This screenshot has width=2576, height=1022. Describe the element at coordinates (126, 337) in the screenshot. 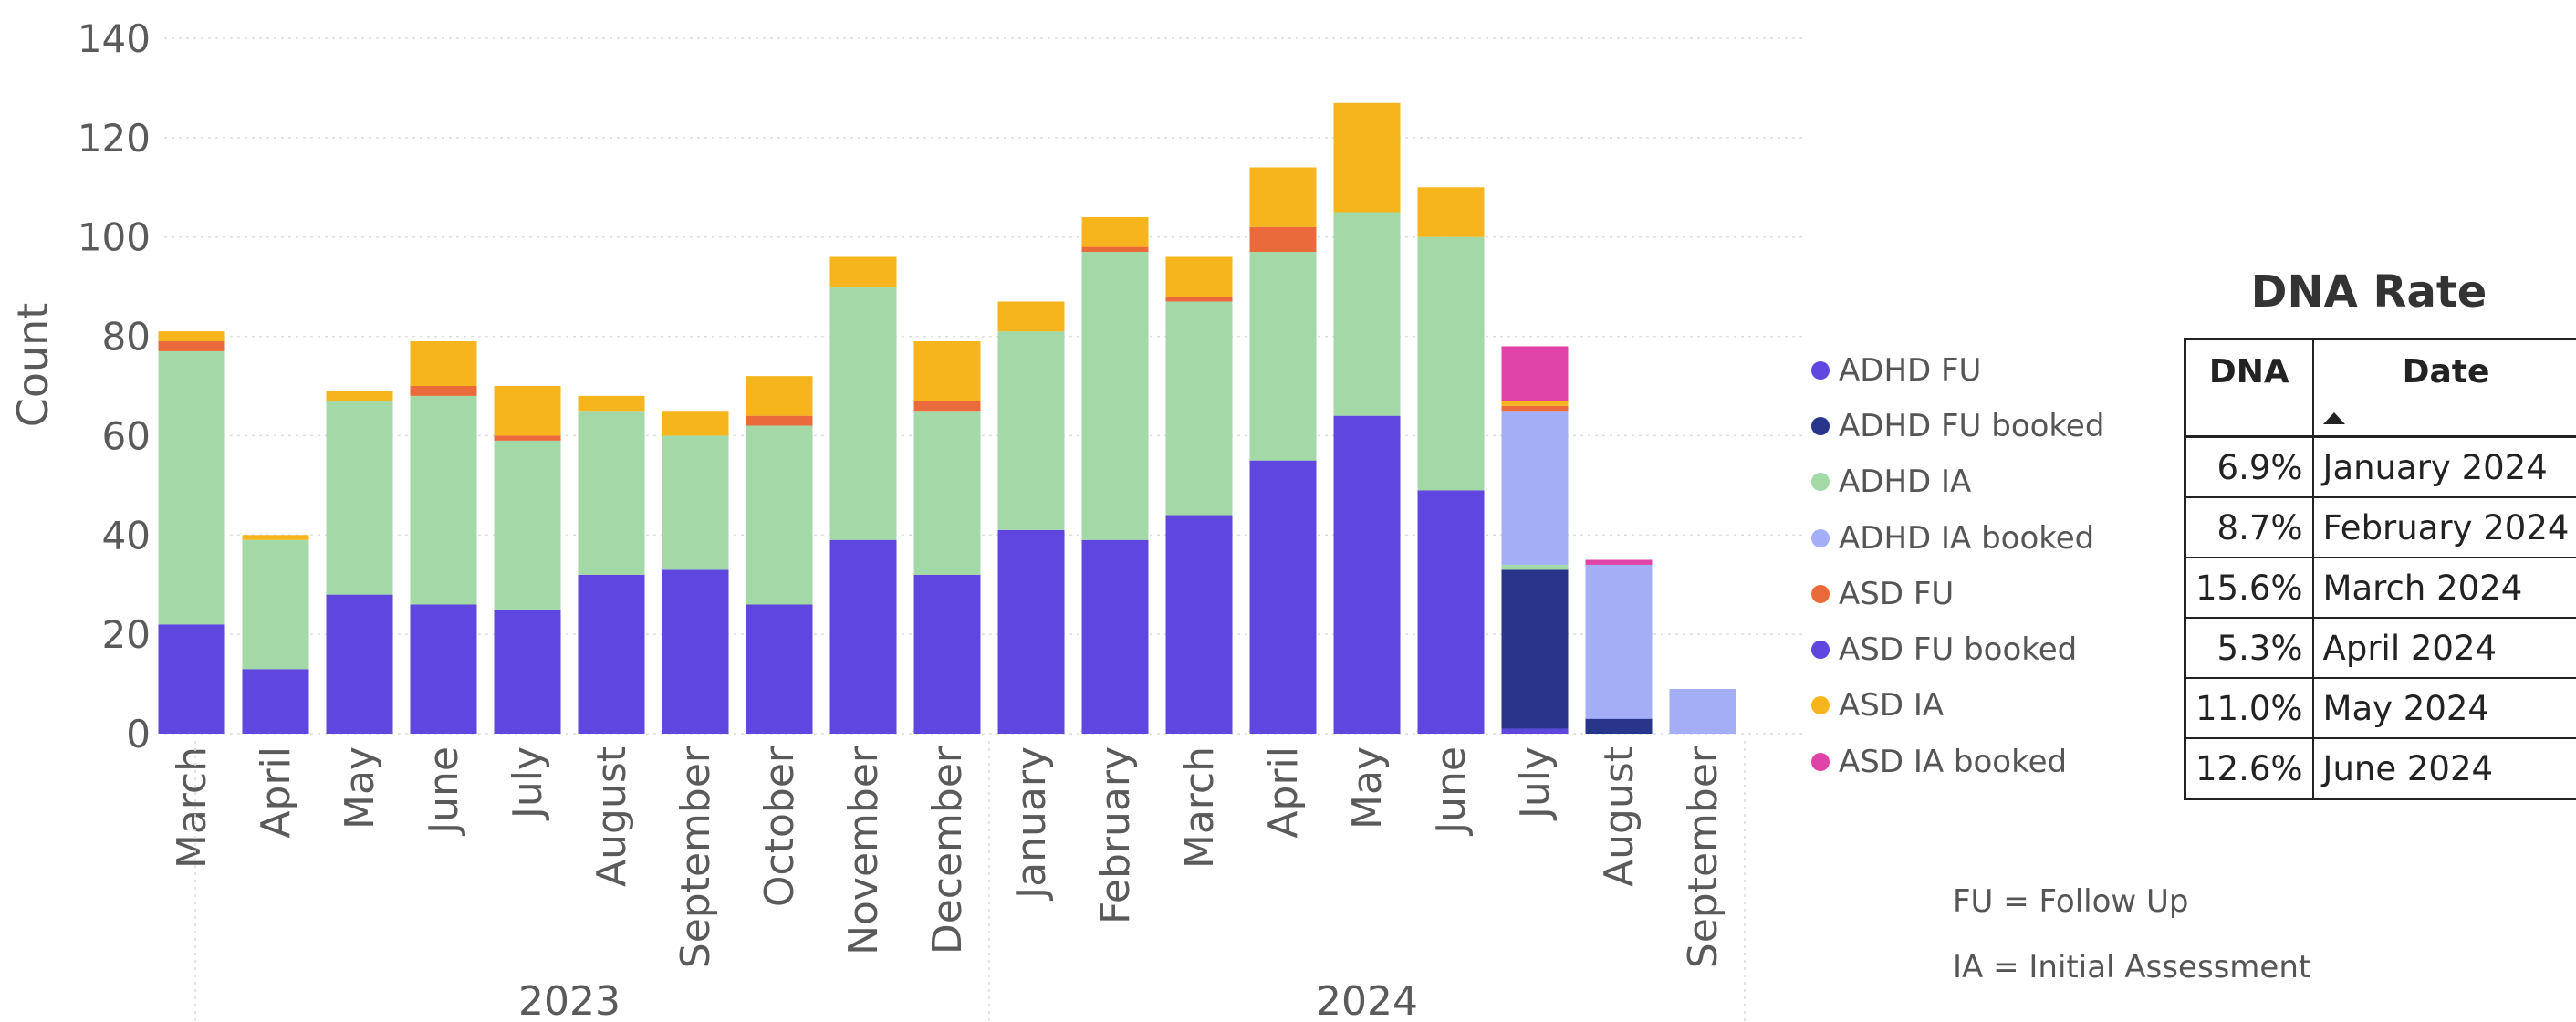

I see `y-tick-label: 80` at that location.